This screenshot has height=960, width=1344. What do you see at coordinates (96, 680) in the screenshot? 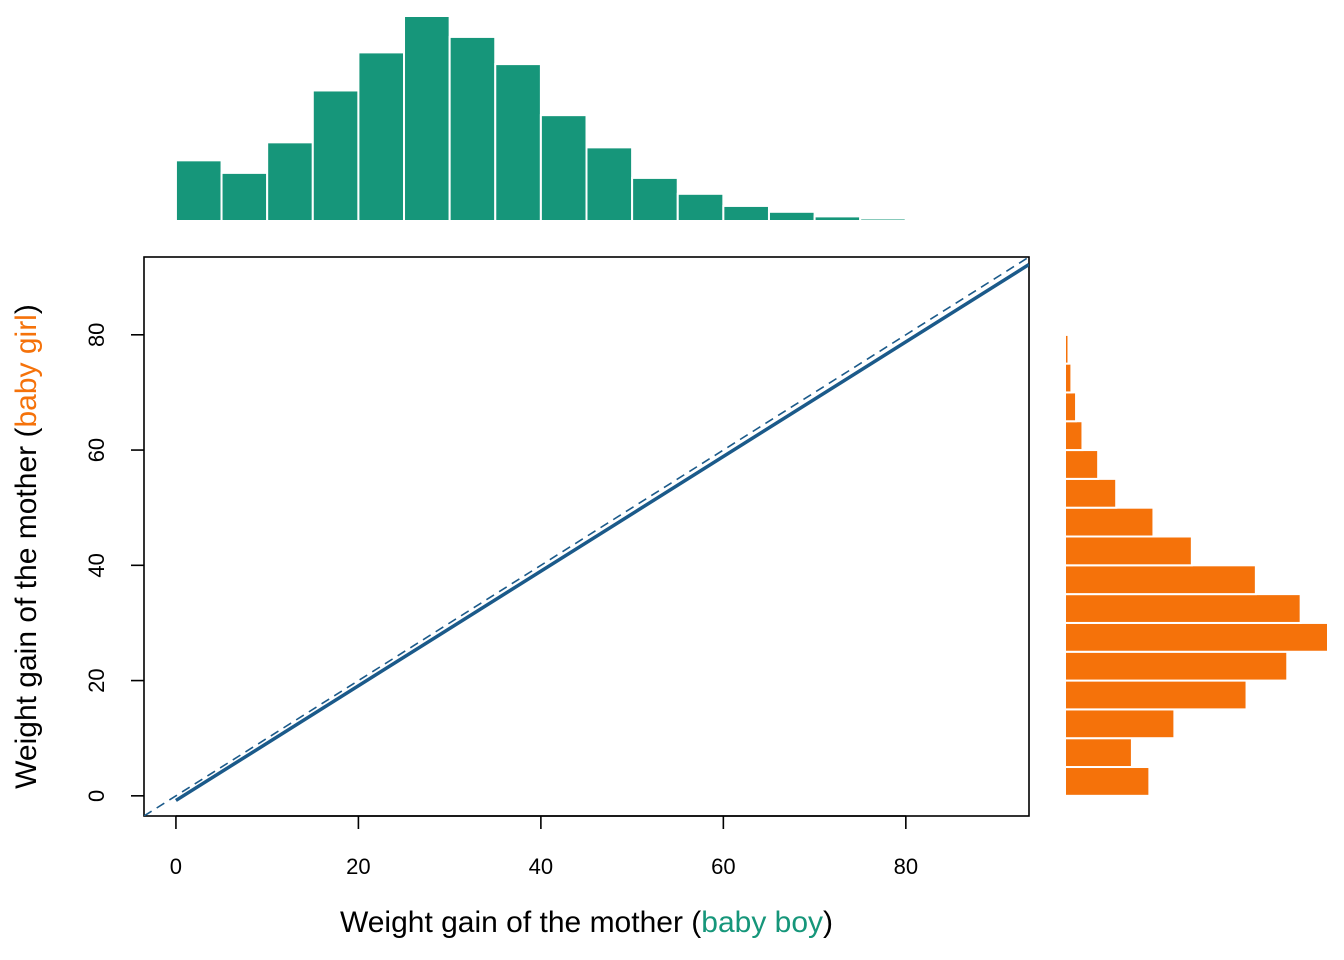
I see `y-tick-label: 20` at bounding box center [96, 680].